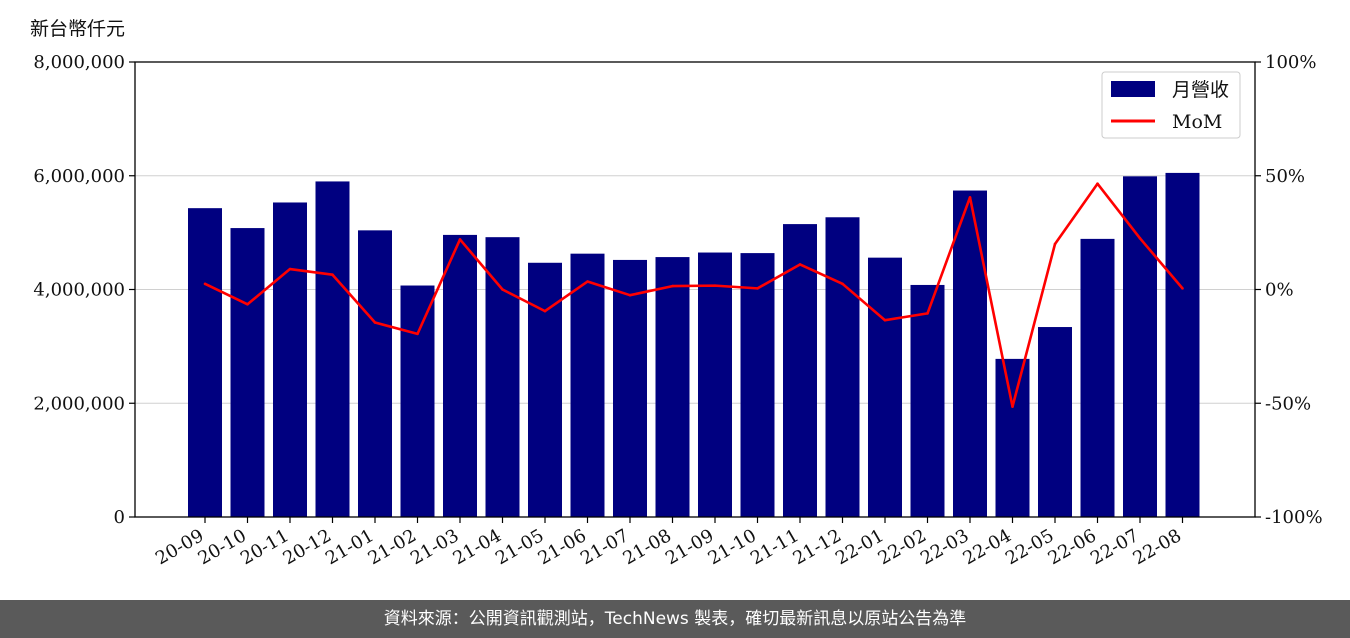 The image size is (1350, 638). I want to click on left-tick-label: 6,000,000, so click(79, 176).